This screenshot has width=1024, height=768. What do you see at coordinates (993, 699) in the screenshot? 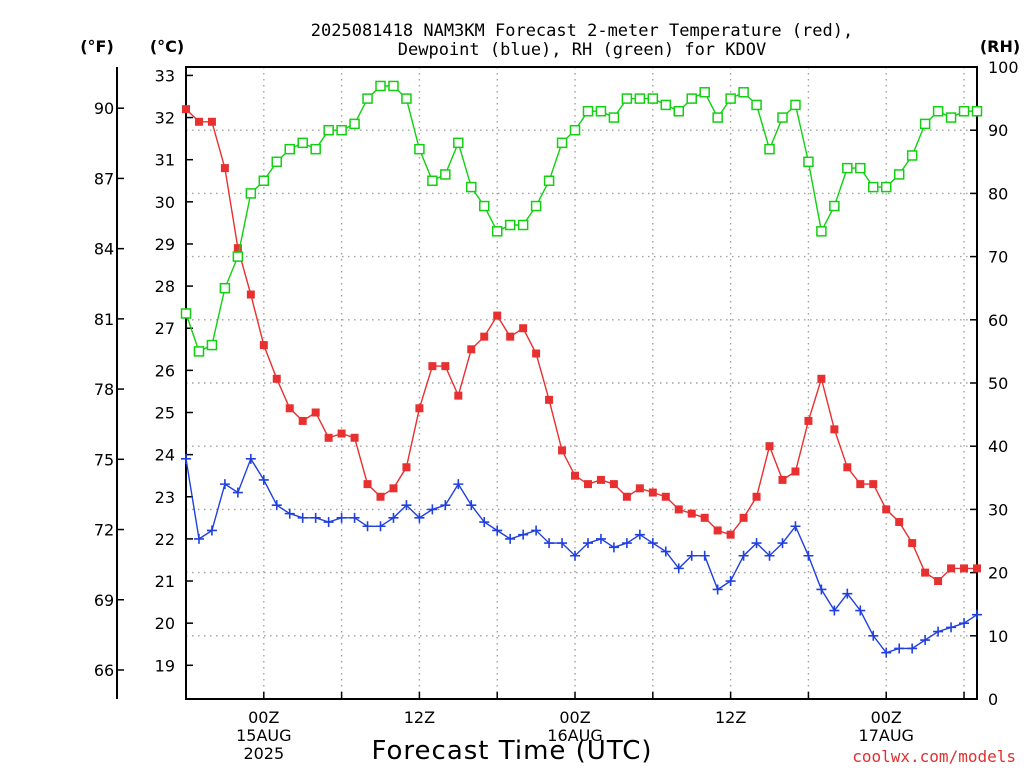
I see `rh-tick-label: 0` at bounding box center [993, 699].